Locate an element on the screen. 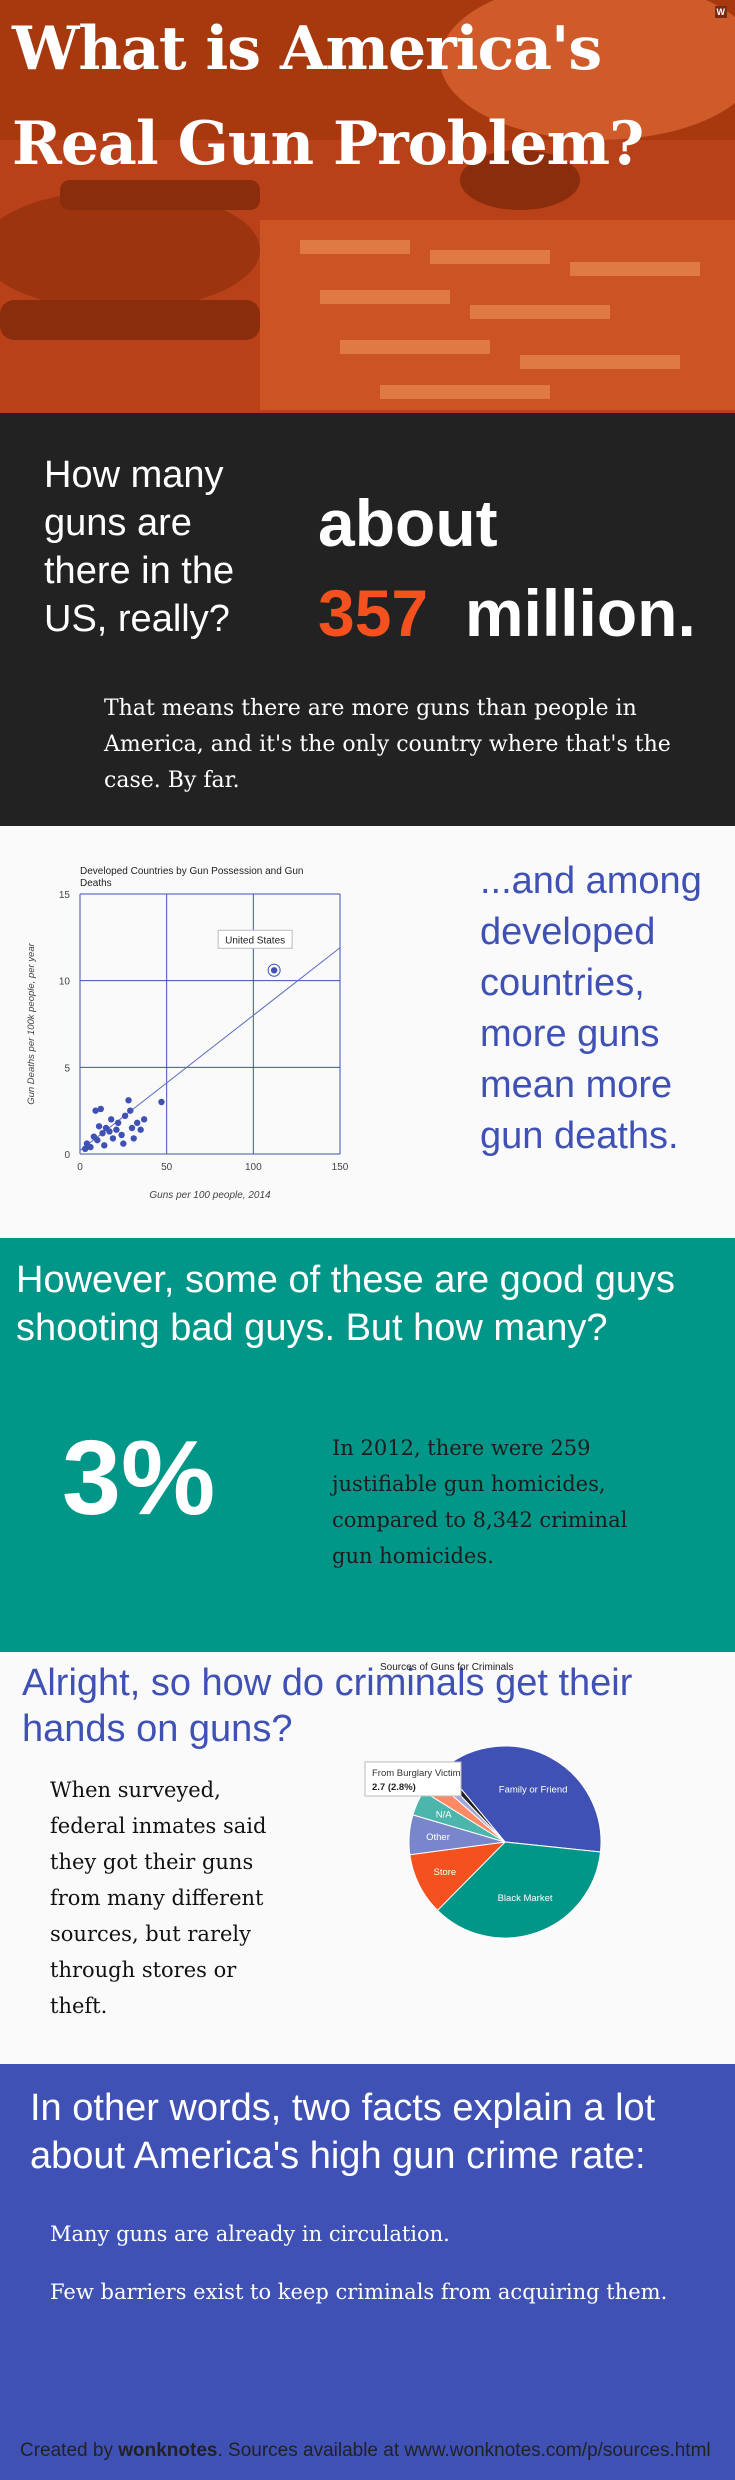 The height and width of the screenshot is (2480, 735). footer-prefix: Created by is located at coordinates (66, 2450).